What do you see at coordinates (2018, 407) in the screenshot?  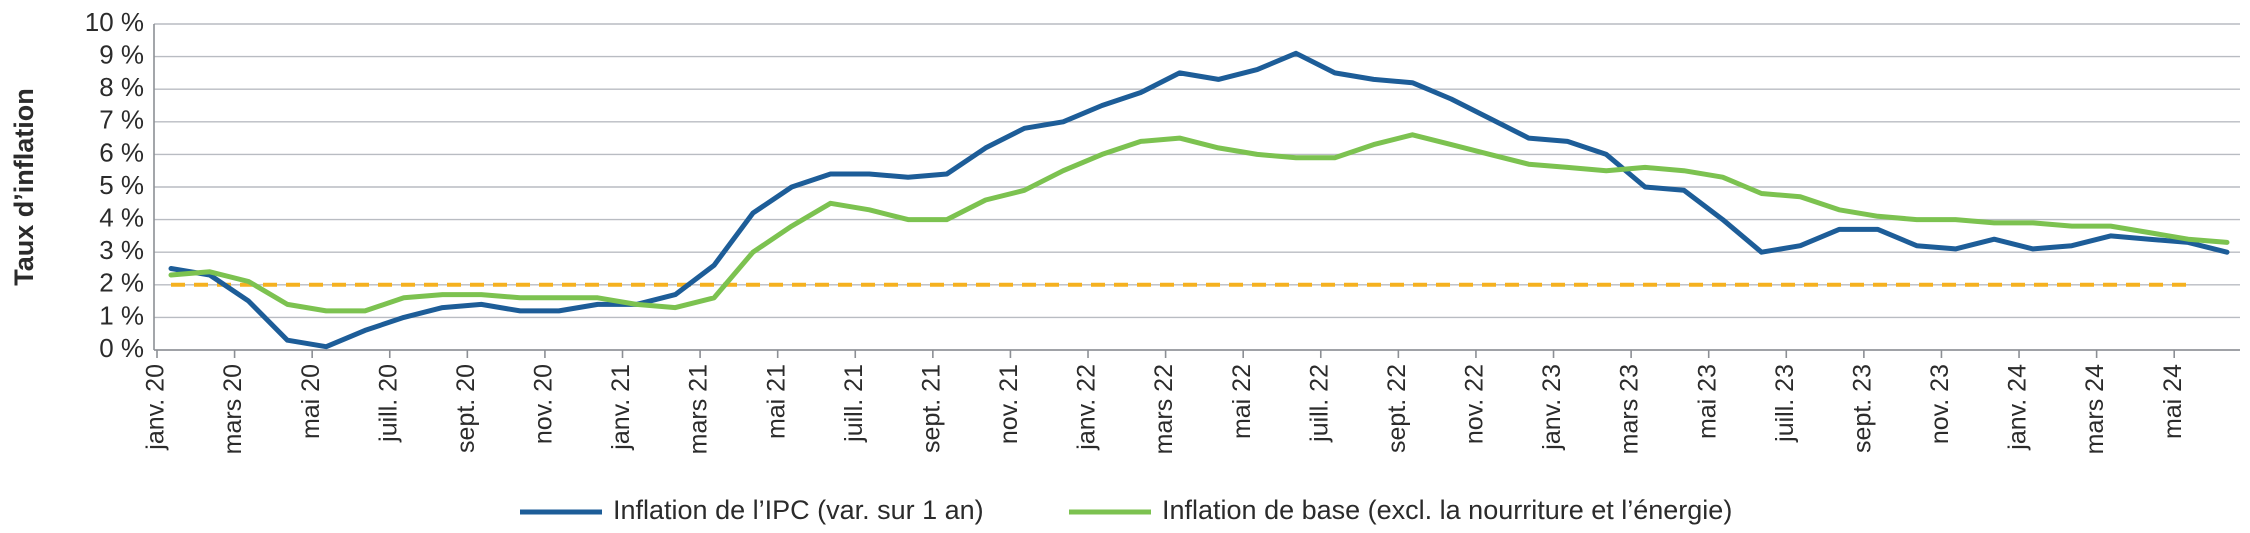 I see `x-tick-label: janv. 24` at bounding box center [2018, 407].